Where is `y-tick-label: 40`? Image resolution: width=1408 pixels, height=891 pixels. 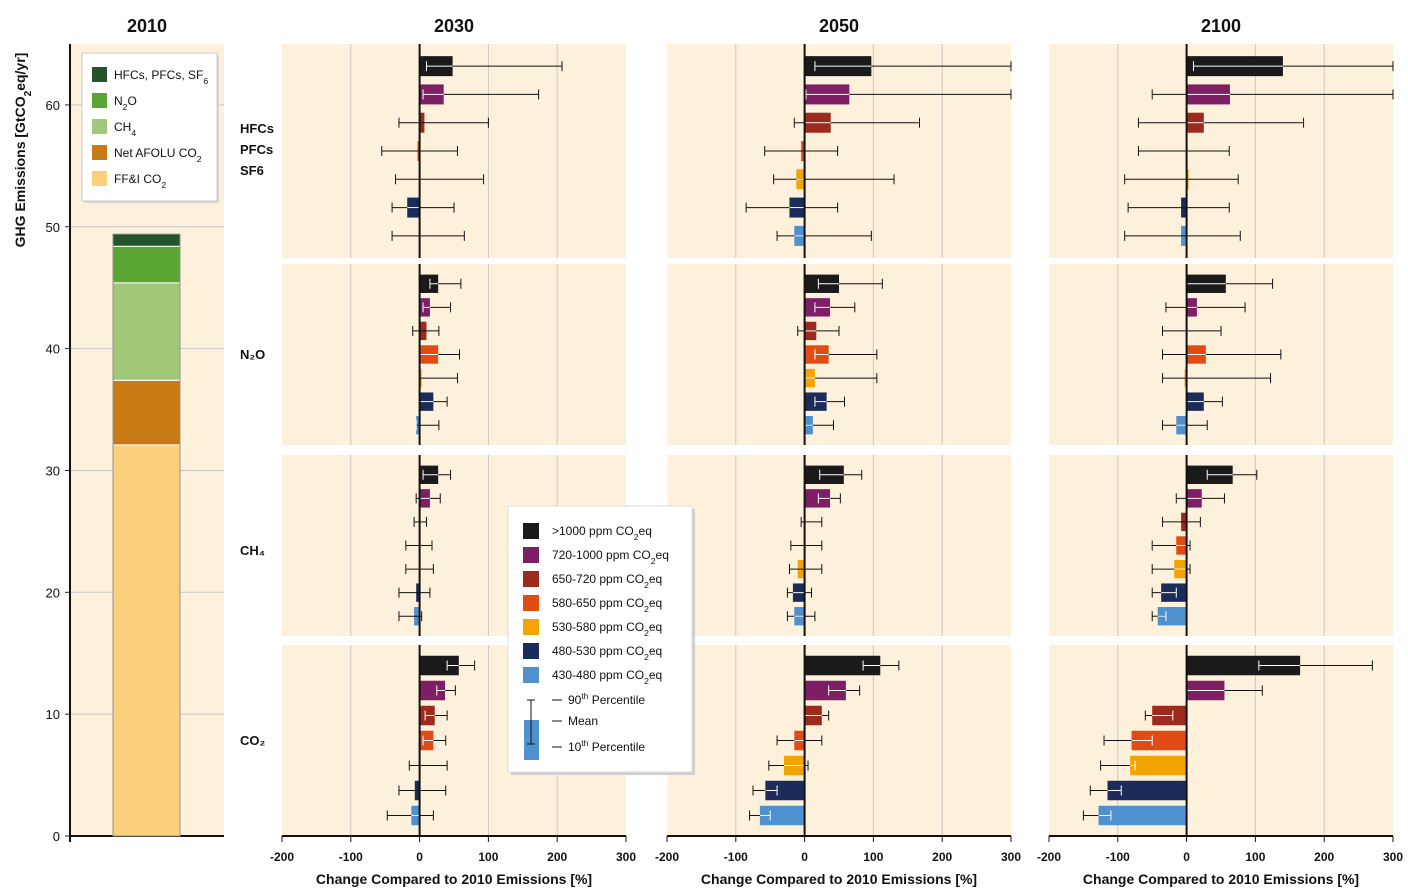
y-tick-label: 40 is located at coordinates (53, 349).